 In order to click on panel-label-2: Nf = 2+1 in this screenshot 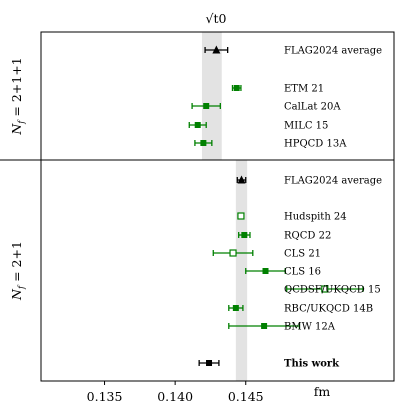, I will do `click(18, 271)`.